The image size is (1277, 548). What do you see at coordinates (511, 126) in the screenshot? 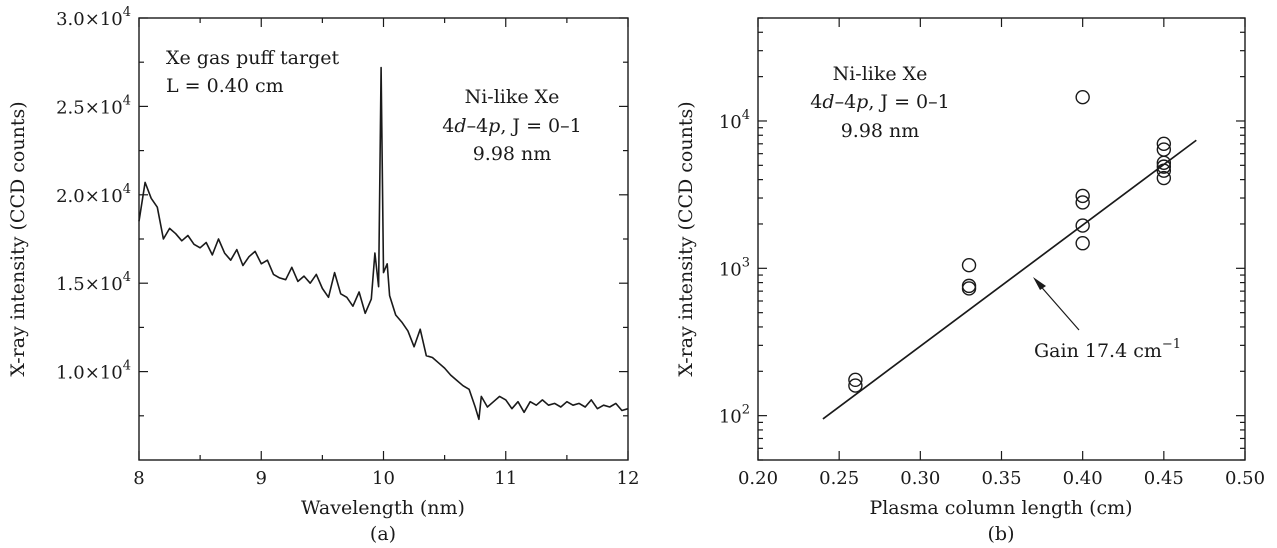
I see `annotation-transition-a: 4d–4p, J = 0–1` at bounding box center [511, 126].